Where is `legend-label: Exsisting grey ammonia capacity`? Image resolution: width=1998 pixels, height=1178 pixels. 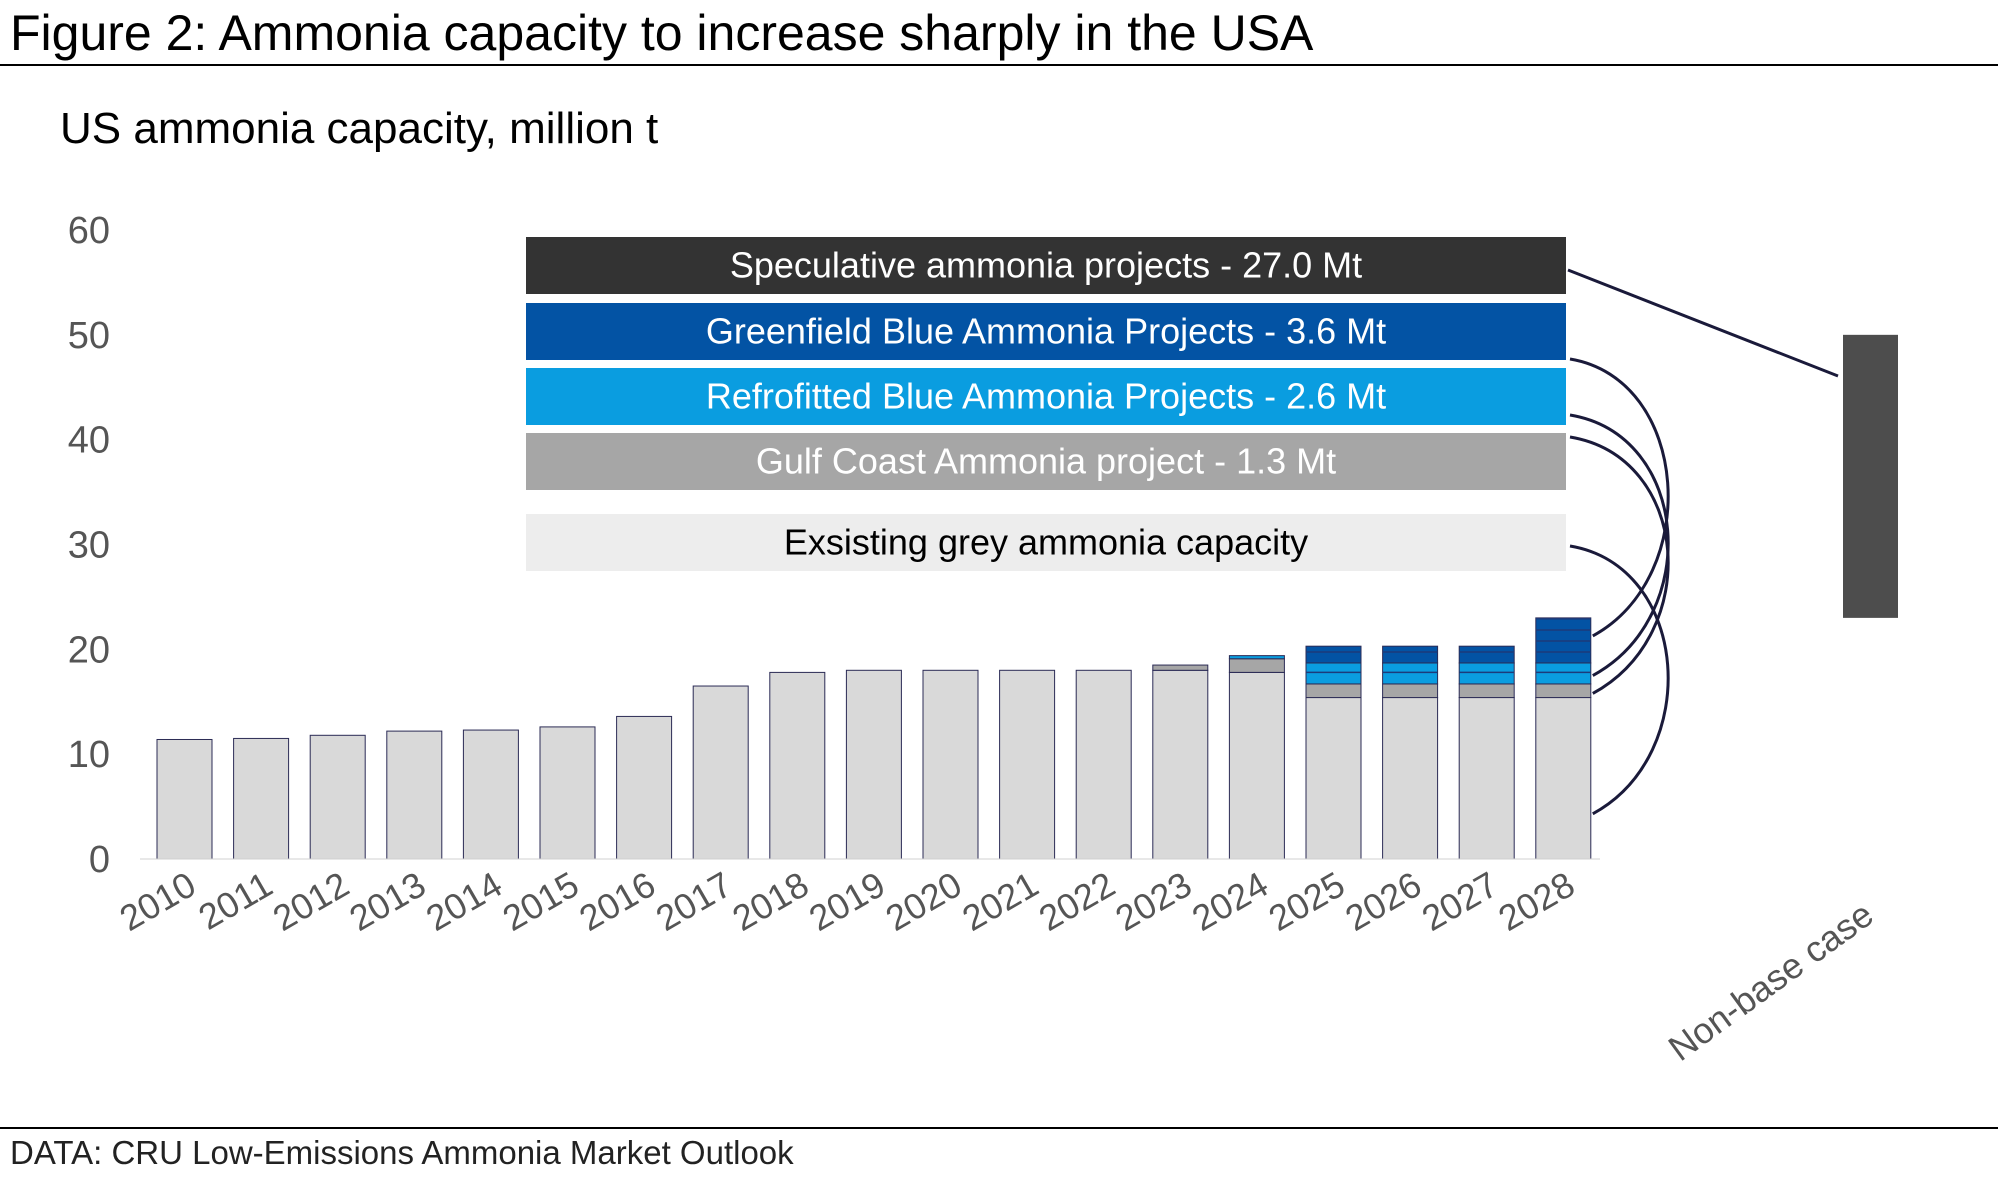 legend-label: Exsisting grey ammonia capacity is located at coordinates (1046, 542).